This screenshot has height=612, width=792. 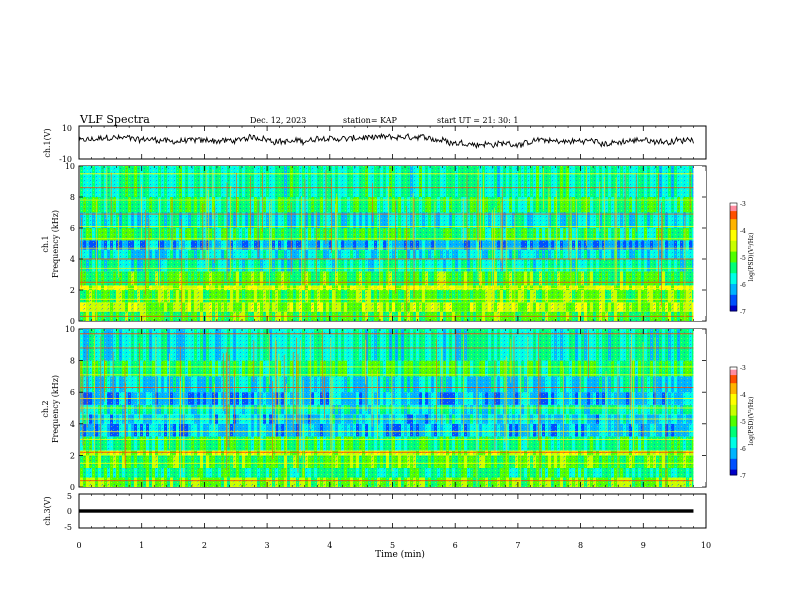 I want to click on spectrogram-empty-tail, so click(x=699, y=243).